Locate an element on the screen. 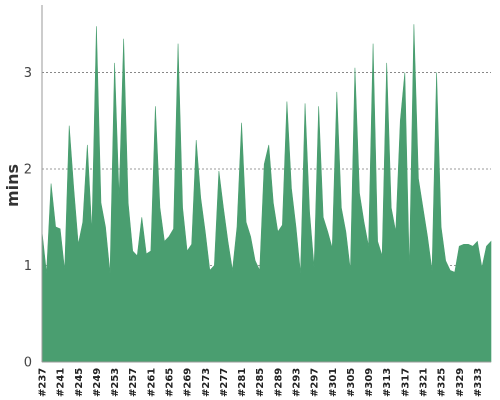 Image resolution: width=500 pixels, height=400 pixels. x-tick-label: #265 is located at coordinates (170, 382).